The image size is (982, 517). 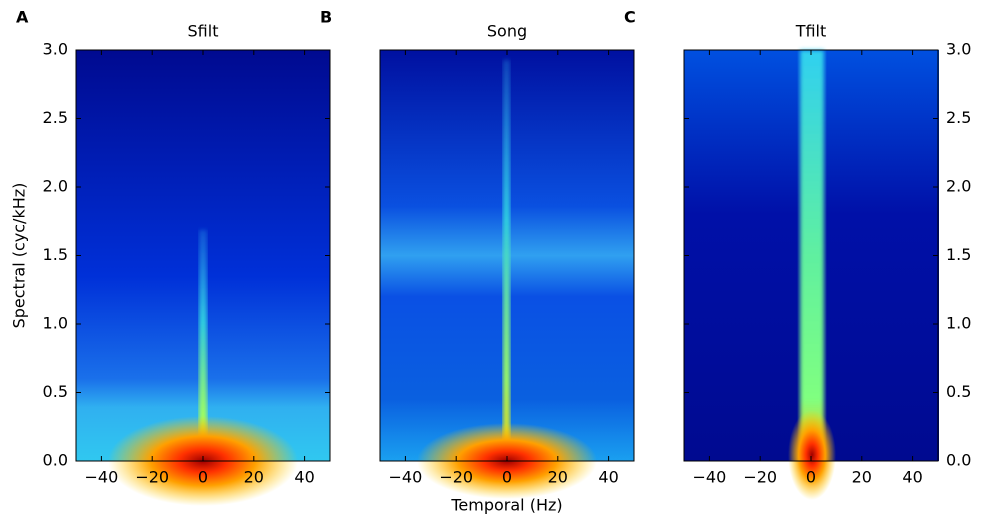 I want to click on panel-label: A, so click(x=22, y=17).